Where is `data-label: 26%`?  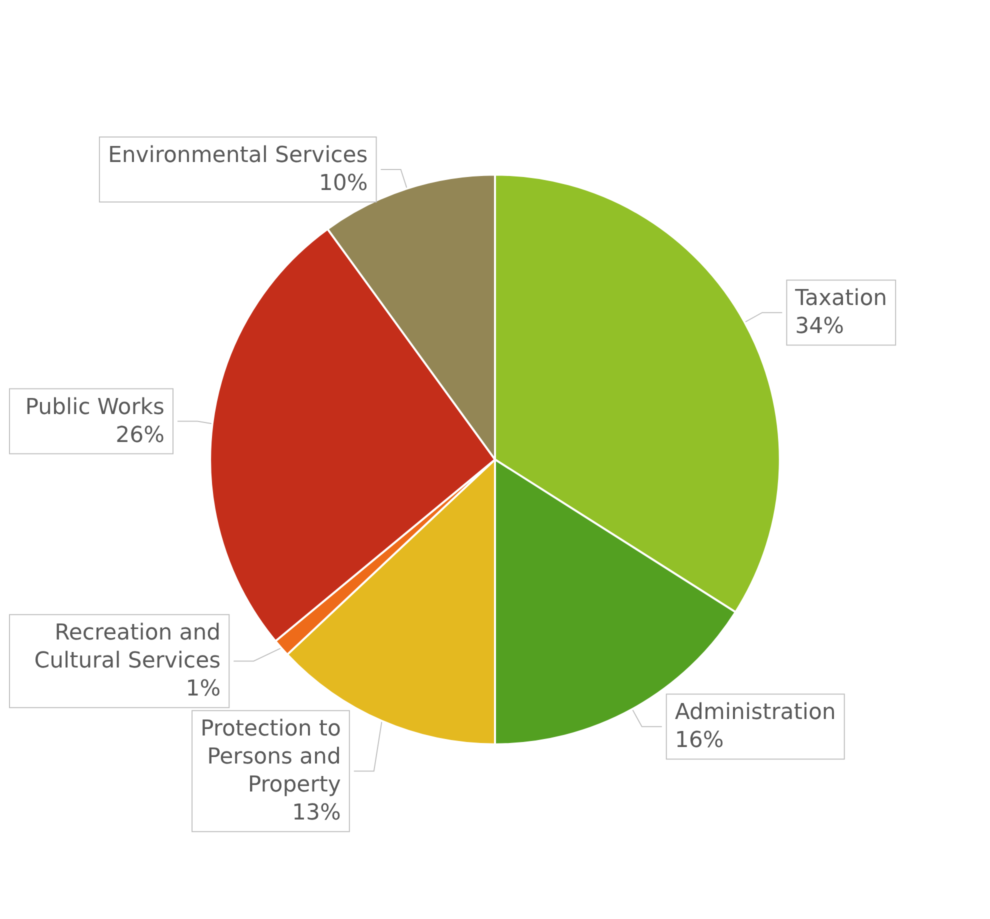 data-label: 26% is located at coordinates (140, 435).